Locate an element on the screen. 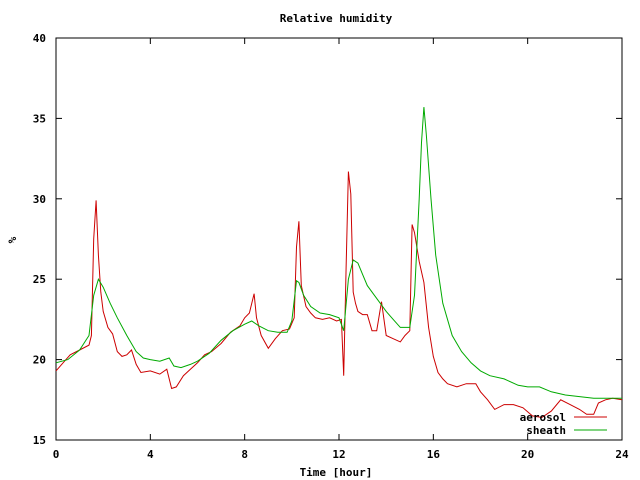  y-axis-label: % is located at coordinates (12, 239).